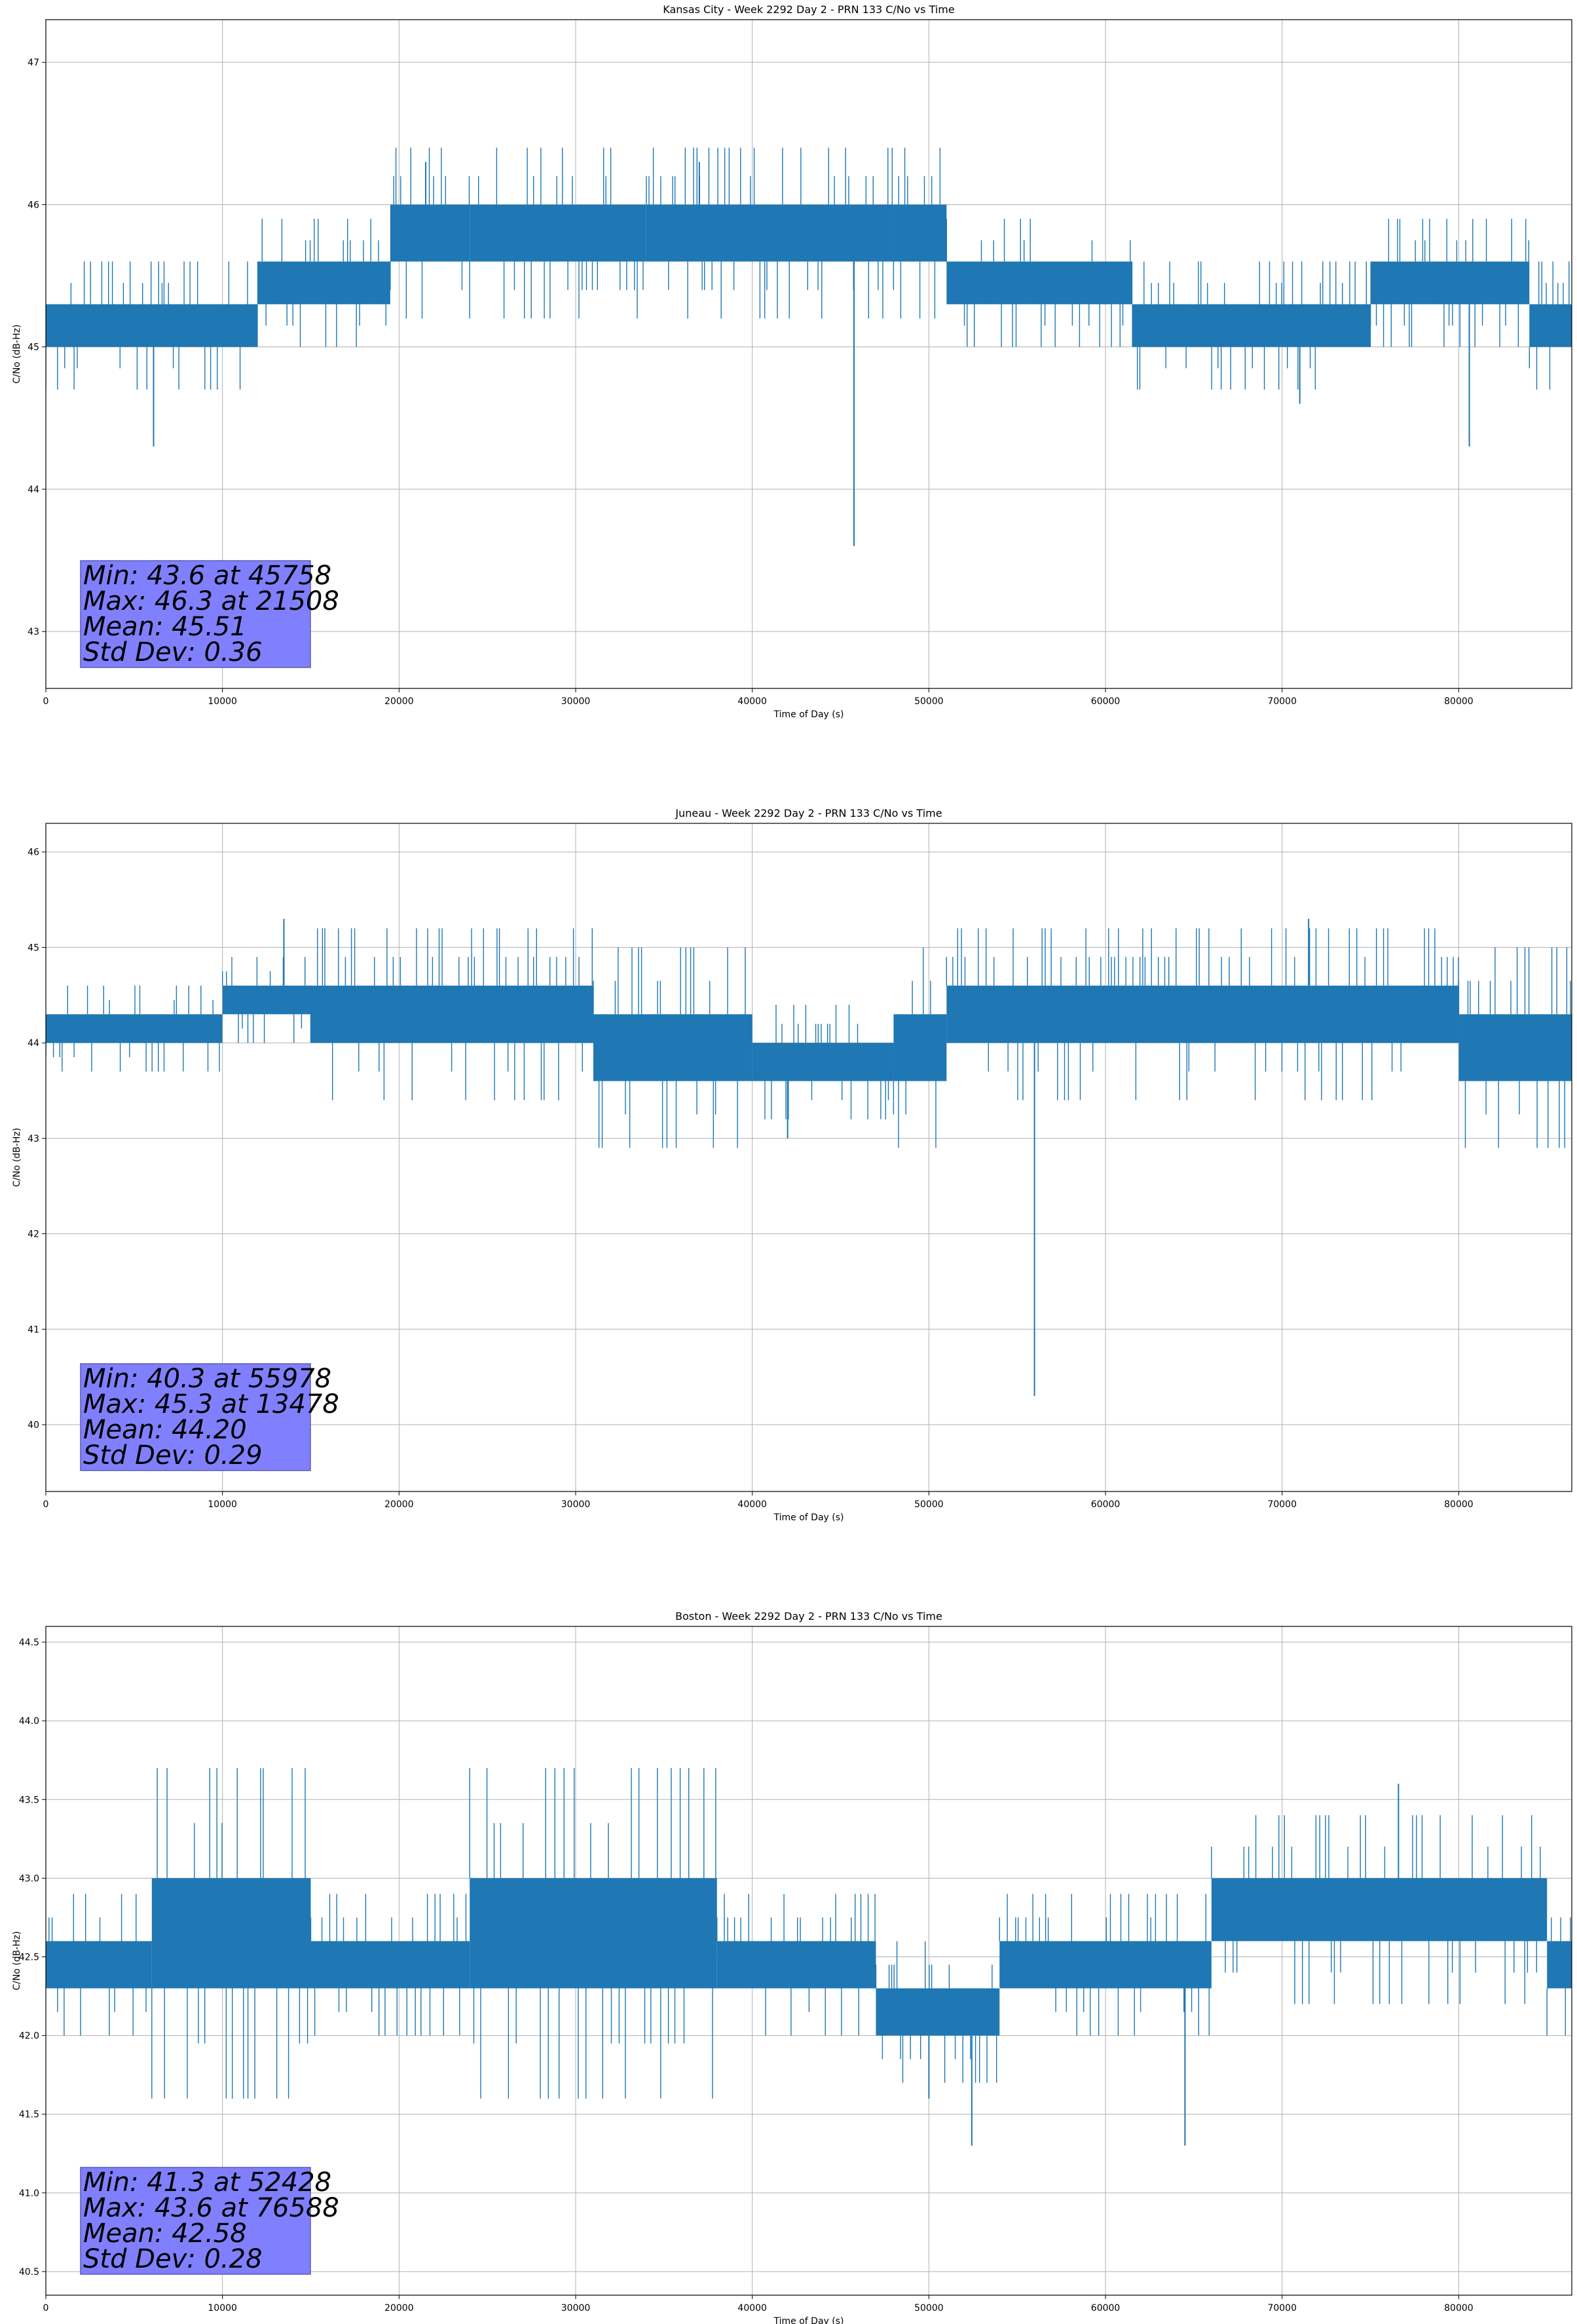 This screenshot has width=1577, height=2324. Describe the element at coordinates (33, 1425) in the screenshot. I see `y-tick-label: 40` at that location.